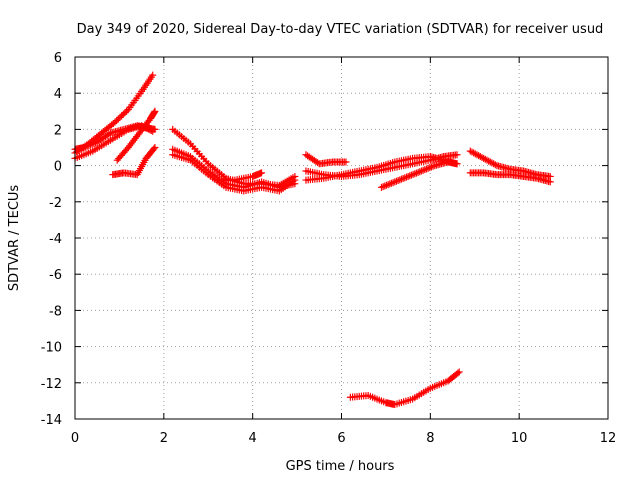 The width and height of the screenshot is (640, 480). I want to click on x-tick-label: 4, so click(253, 438).